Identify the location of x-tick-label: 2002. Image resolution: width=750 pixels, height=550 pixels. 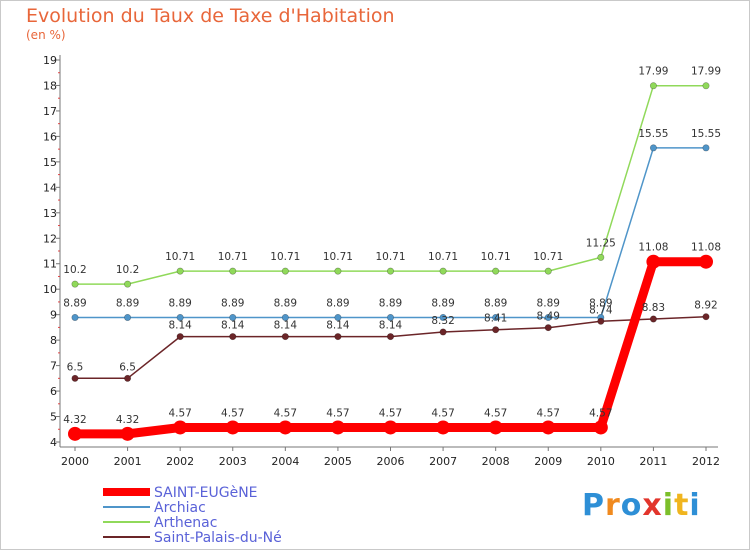
(180, 461).